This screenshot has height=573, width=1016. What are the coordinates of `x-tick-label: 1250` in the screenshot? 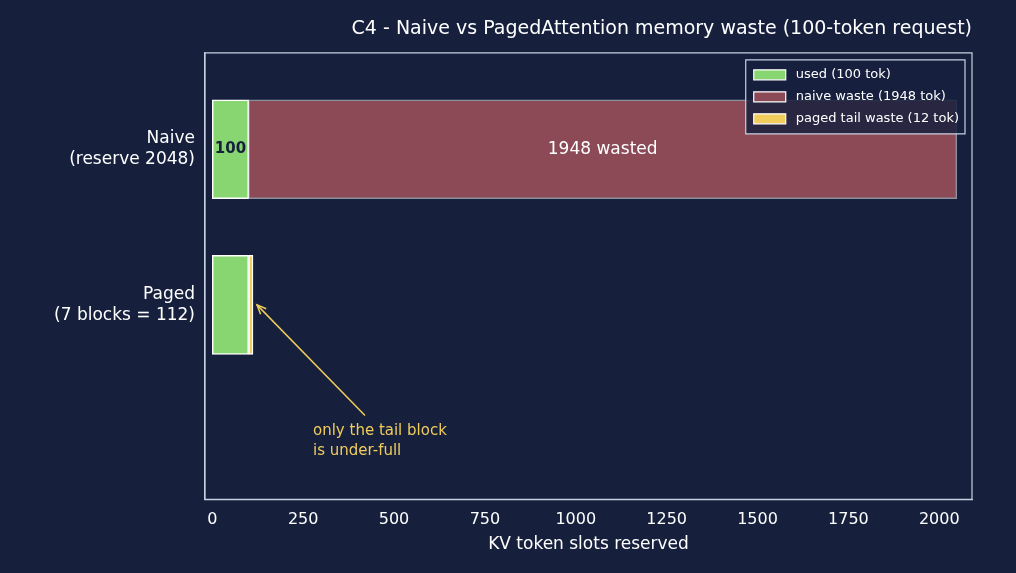 It's located at (667, 519).